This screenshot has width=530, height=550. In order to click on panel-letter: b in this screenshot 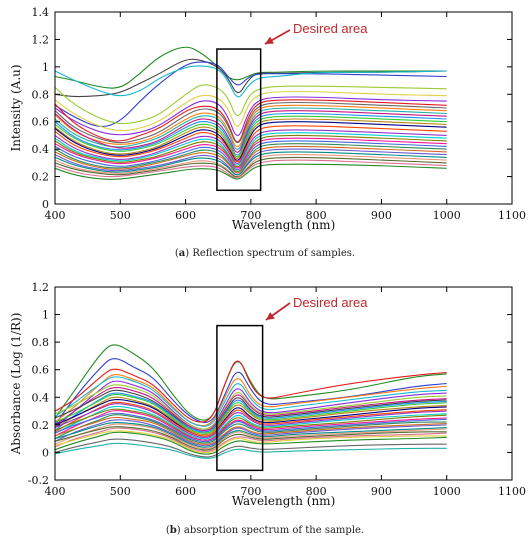, I will do `click(173, 530)`.